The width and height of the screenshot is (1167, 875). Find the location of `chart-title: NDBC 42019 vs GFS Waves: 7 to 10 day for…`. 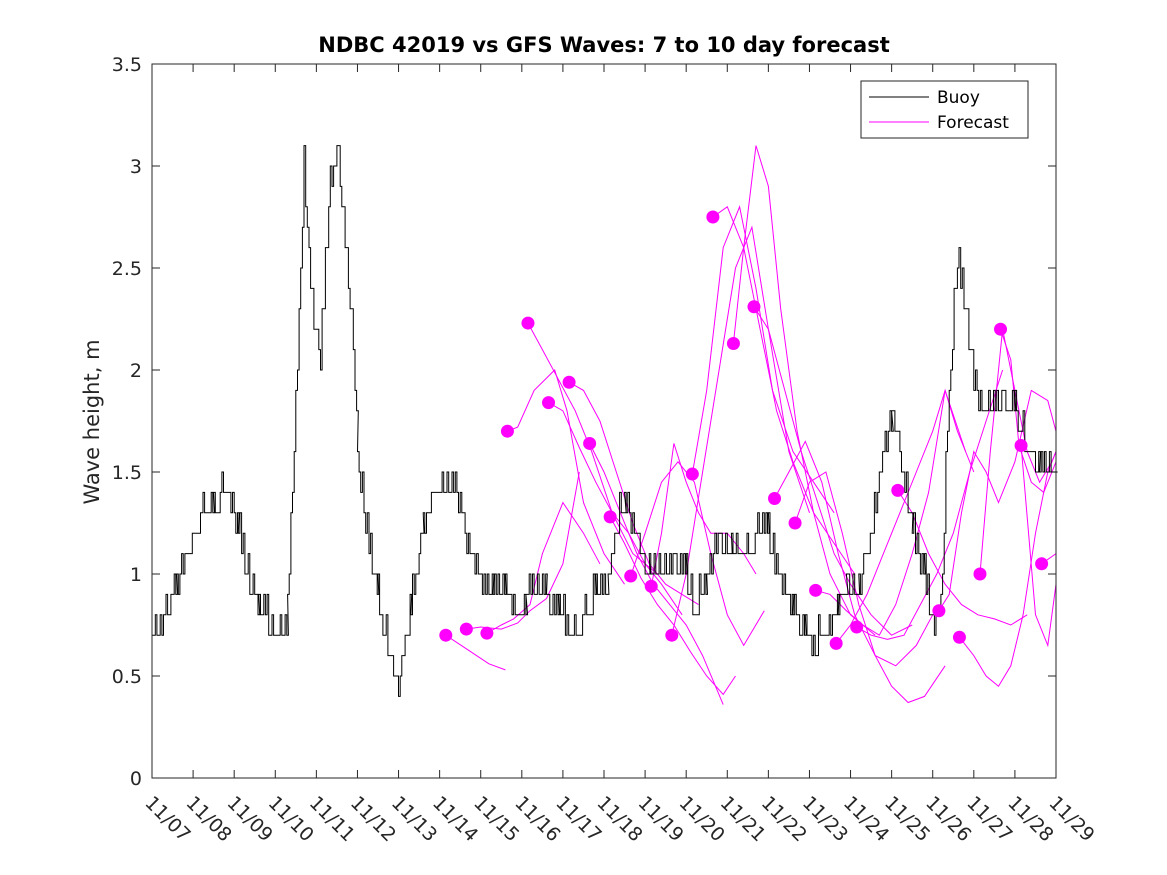

chart-title: NDBC 42019 vs GFS Waves: 7 to 10 day for… is located at coordinates (603, 45).